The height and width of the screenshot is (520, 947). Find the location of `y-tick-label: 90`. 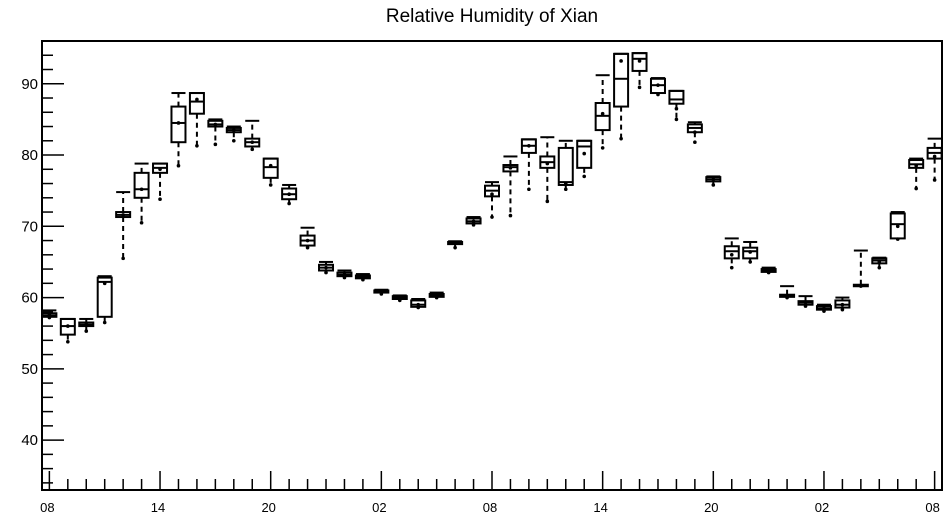

y-tick-label: 90 is located at coordinates (29, 84).